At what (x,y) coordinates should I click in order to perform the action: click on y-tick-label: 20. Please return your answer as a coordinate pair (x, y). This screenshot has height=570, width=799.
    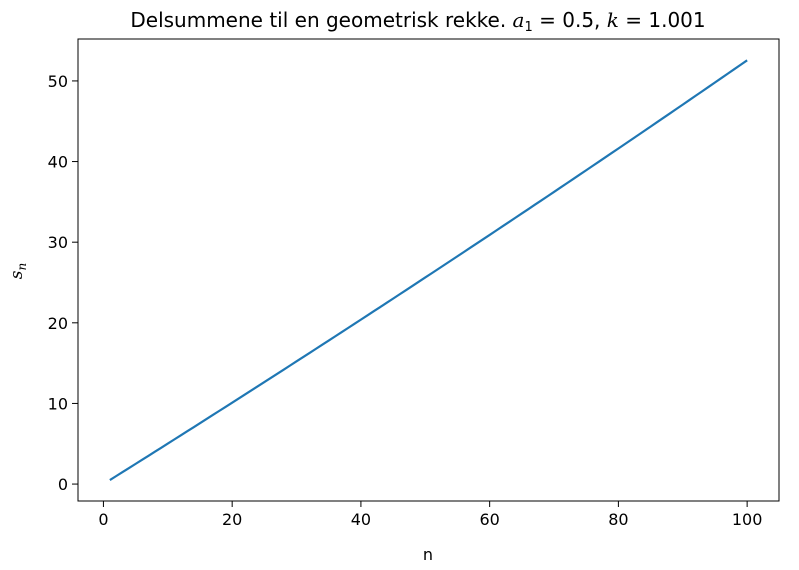
    Looking at the image, I should click on (58, 323).